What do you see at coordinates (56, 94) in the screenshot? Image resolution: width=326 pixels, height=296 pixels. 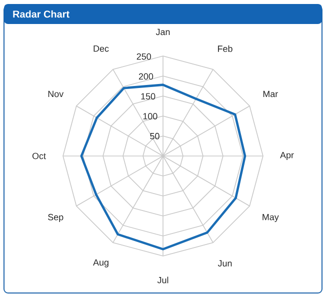 I see `spoke-label: Nov` at bounding box center [56, 94].